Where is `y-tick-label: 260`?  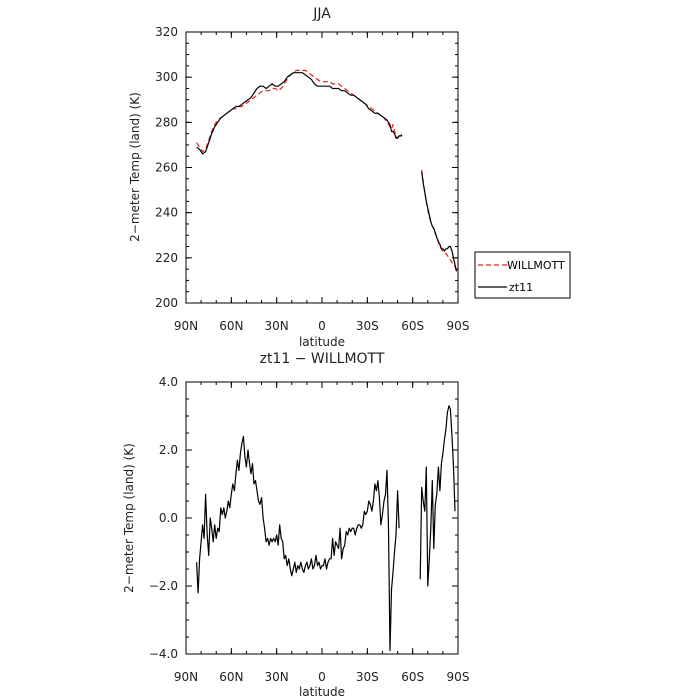
y-tick-label: 260 is located at coordinates (166, 168).